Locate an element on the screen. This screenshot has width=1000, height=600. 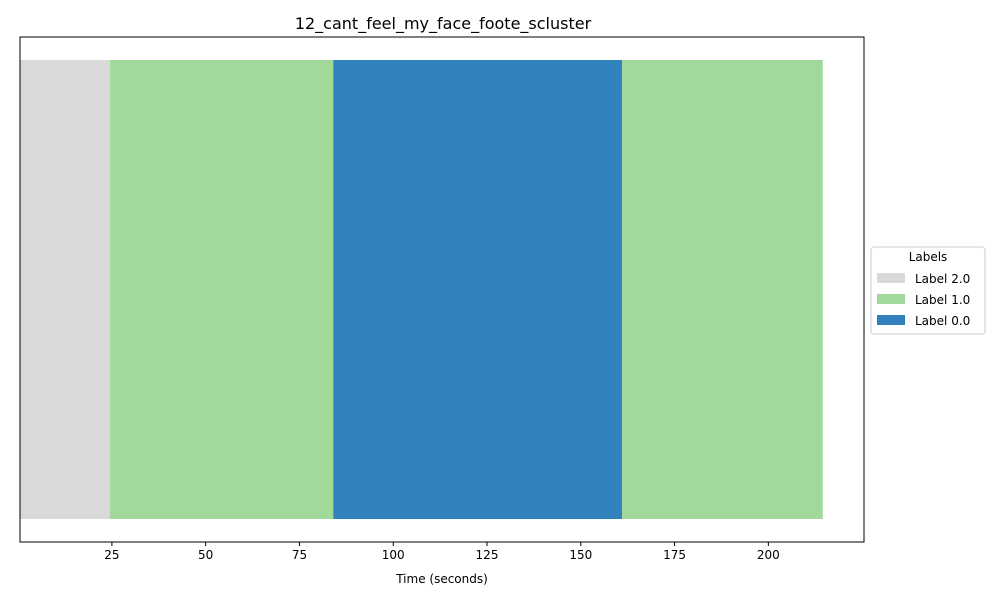
x-axis-label: Time (seconds) is located at coordinates (441, 579).